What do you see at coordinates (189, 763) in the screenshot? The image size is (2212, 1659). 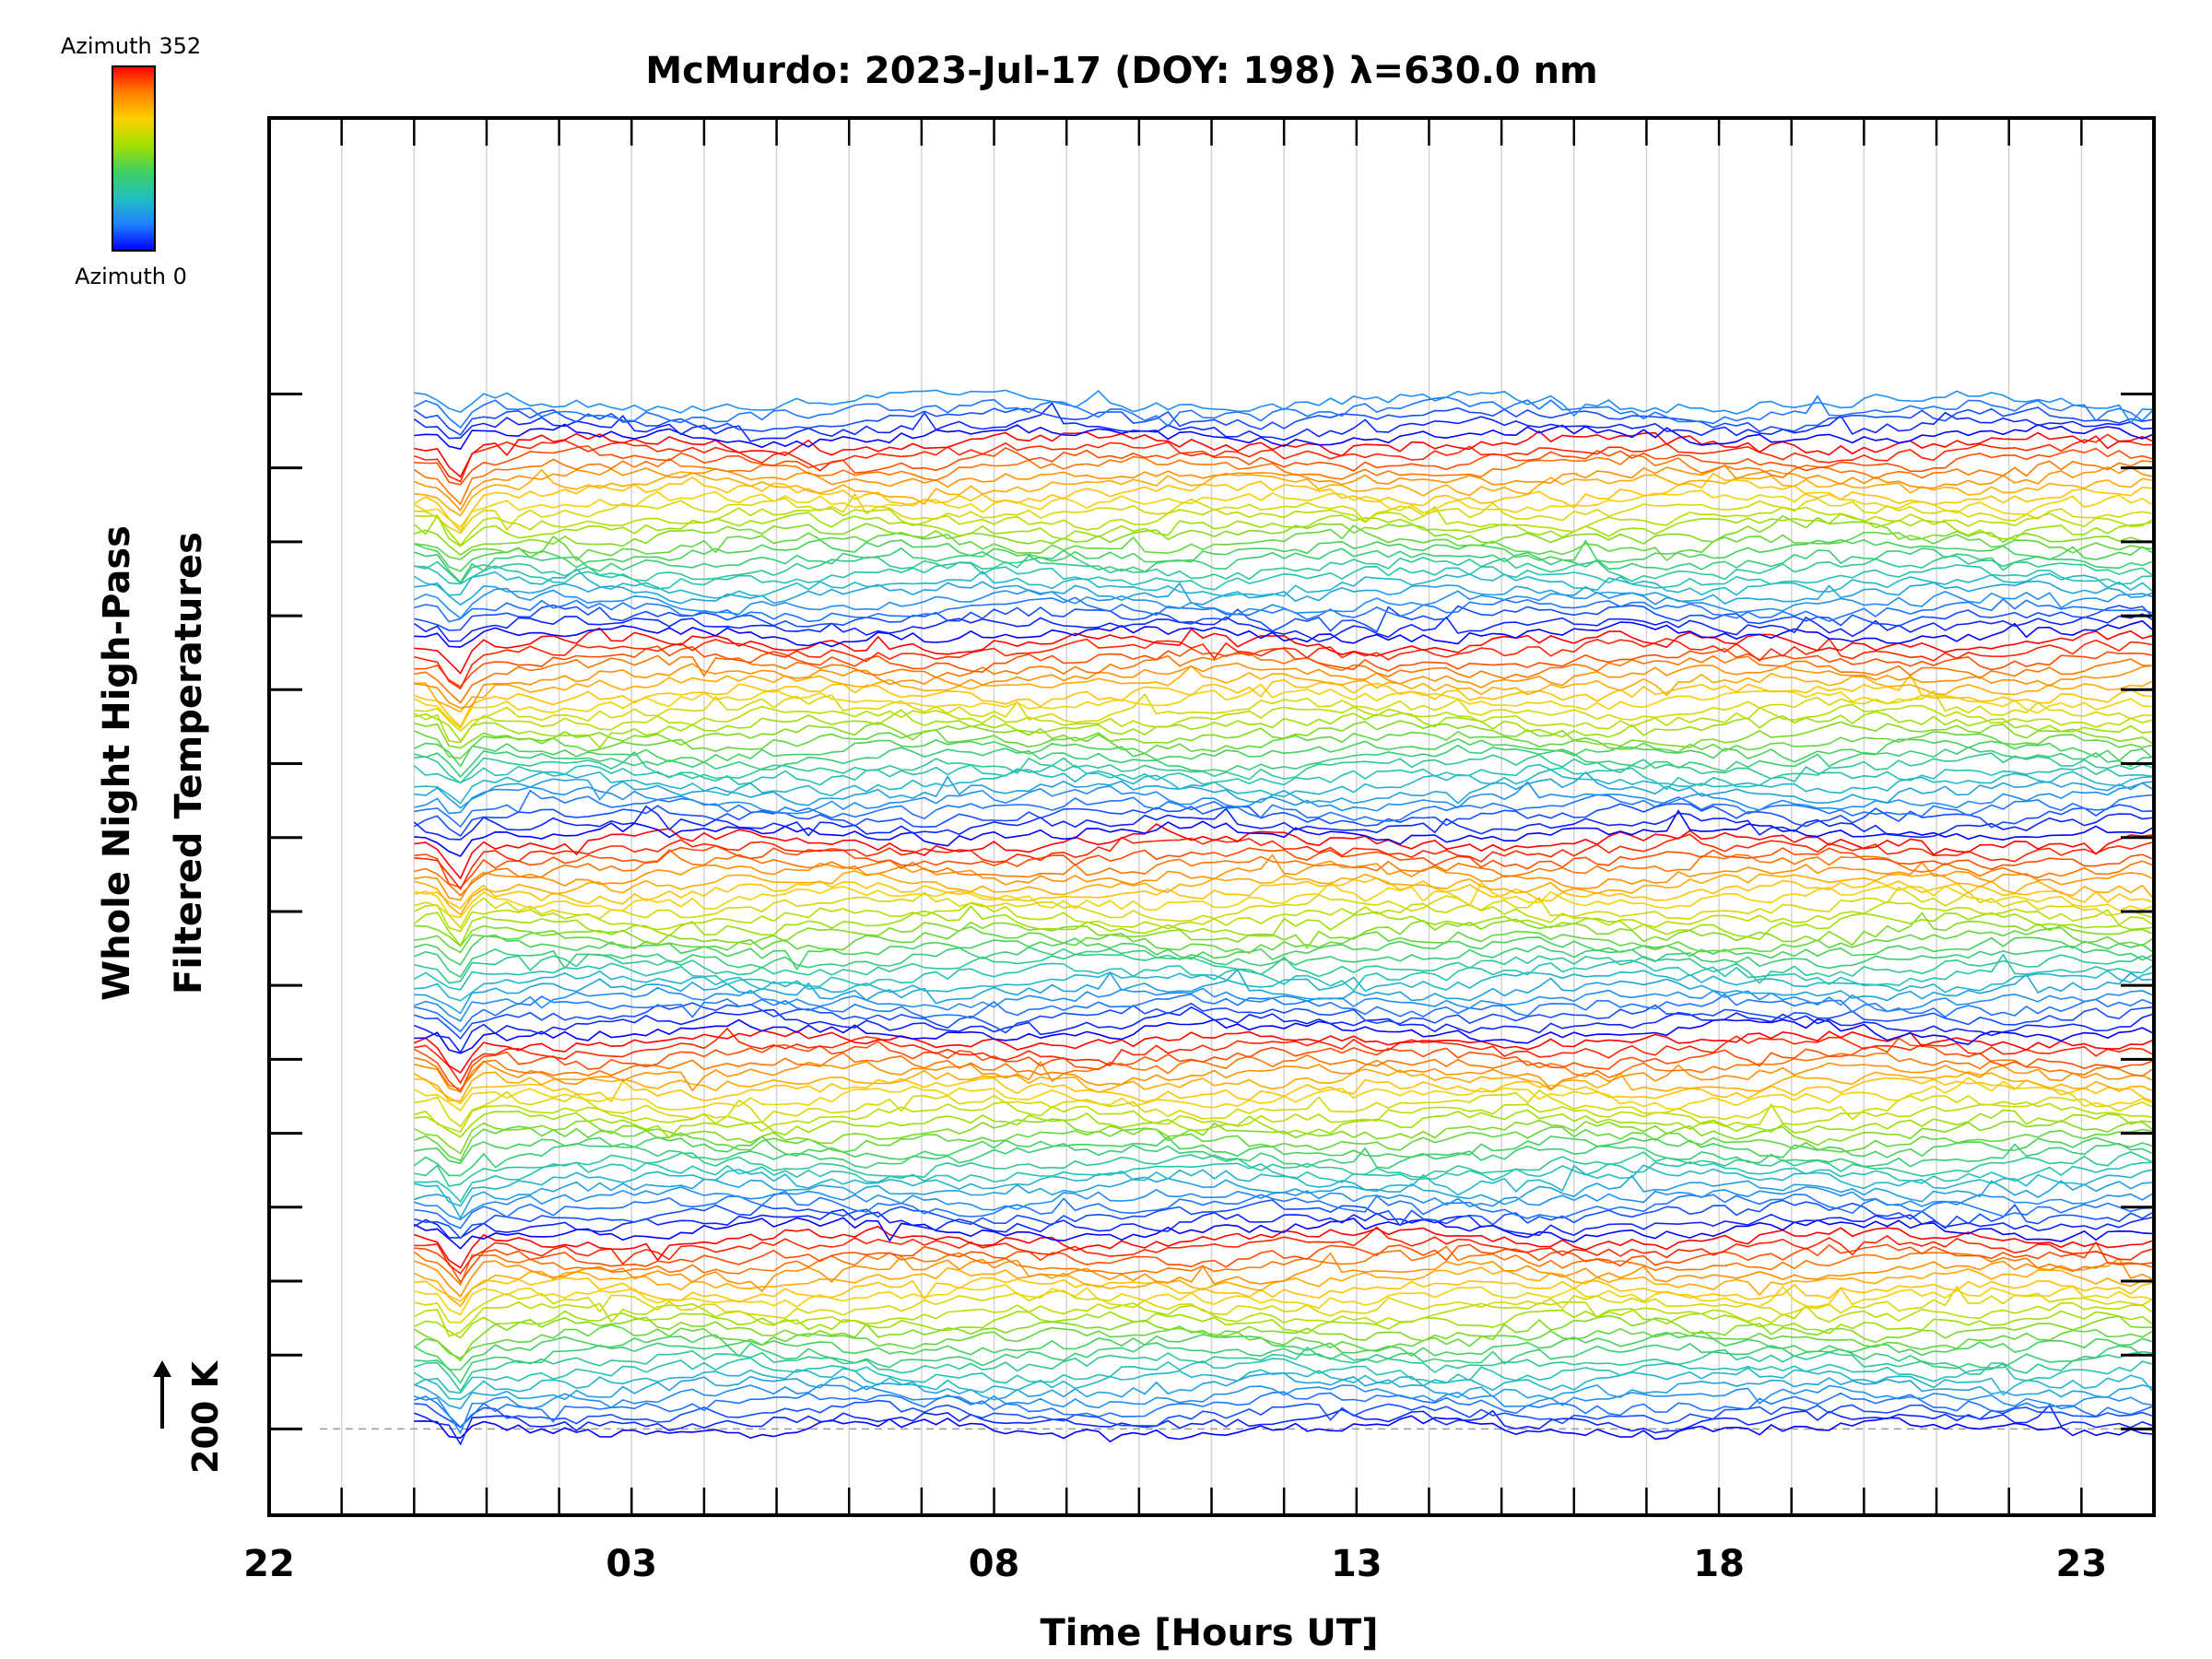 I see `y-axis-label-line2: Filtered Temperatures` at bounding box center [189, 763].